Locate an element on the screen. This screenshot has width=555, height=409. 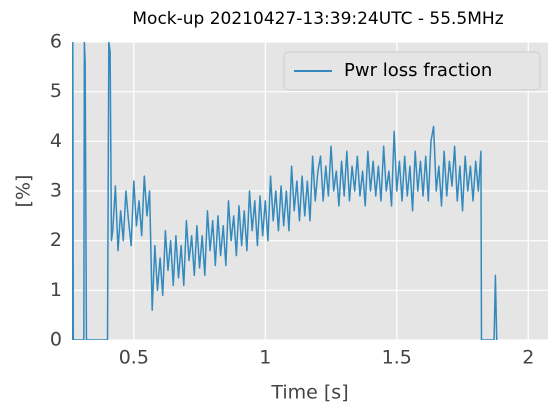
x-axis-label: Time [s] is located at coordinates (309, 393).